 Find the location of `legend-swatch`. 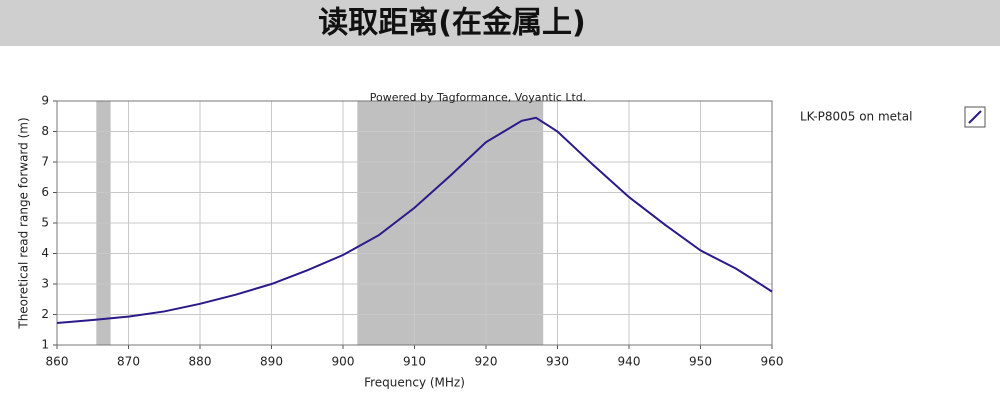

legend-swatch is located at coordinates (975, 117).